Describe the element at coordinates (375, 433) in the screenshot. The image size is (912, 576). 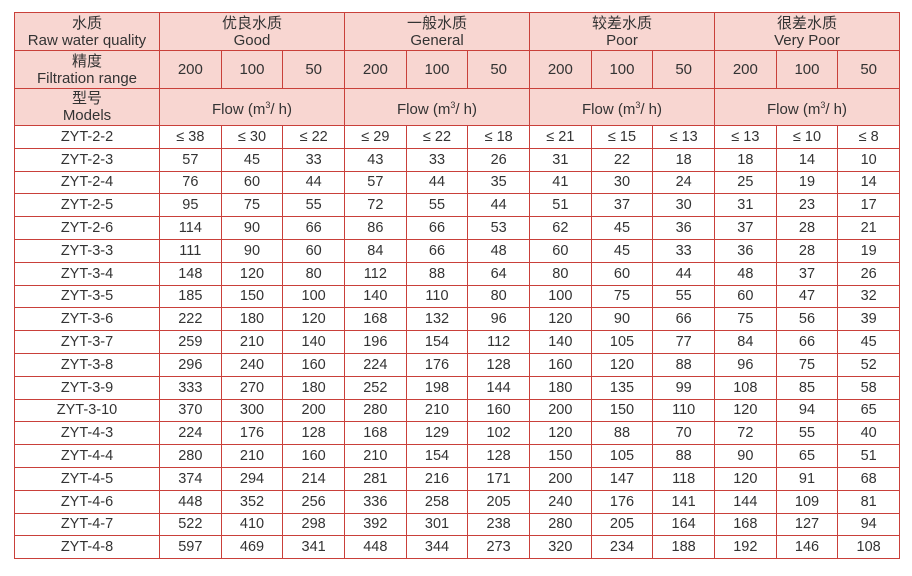
I see `flow-cell: 168` at that location.